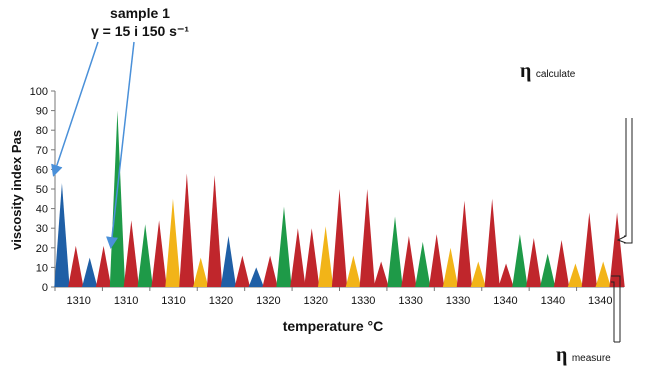 This screenshot has width=648, height=367. Describe the element at coordinates (591, 358) in the screenshot. I see `eta-measure-subscript: measure` at that location.